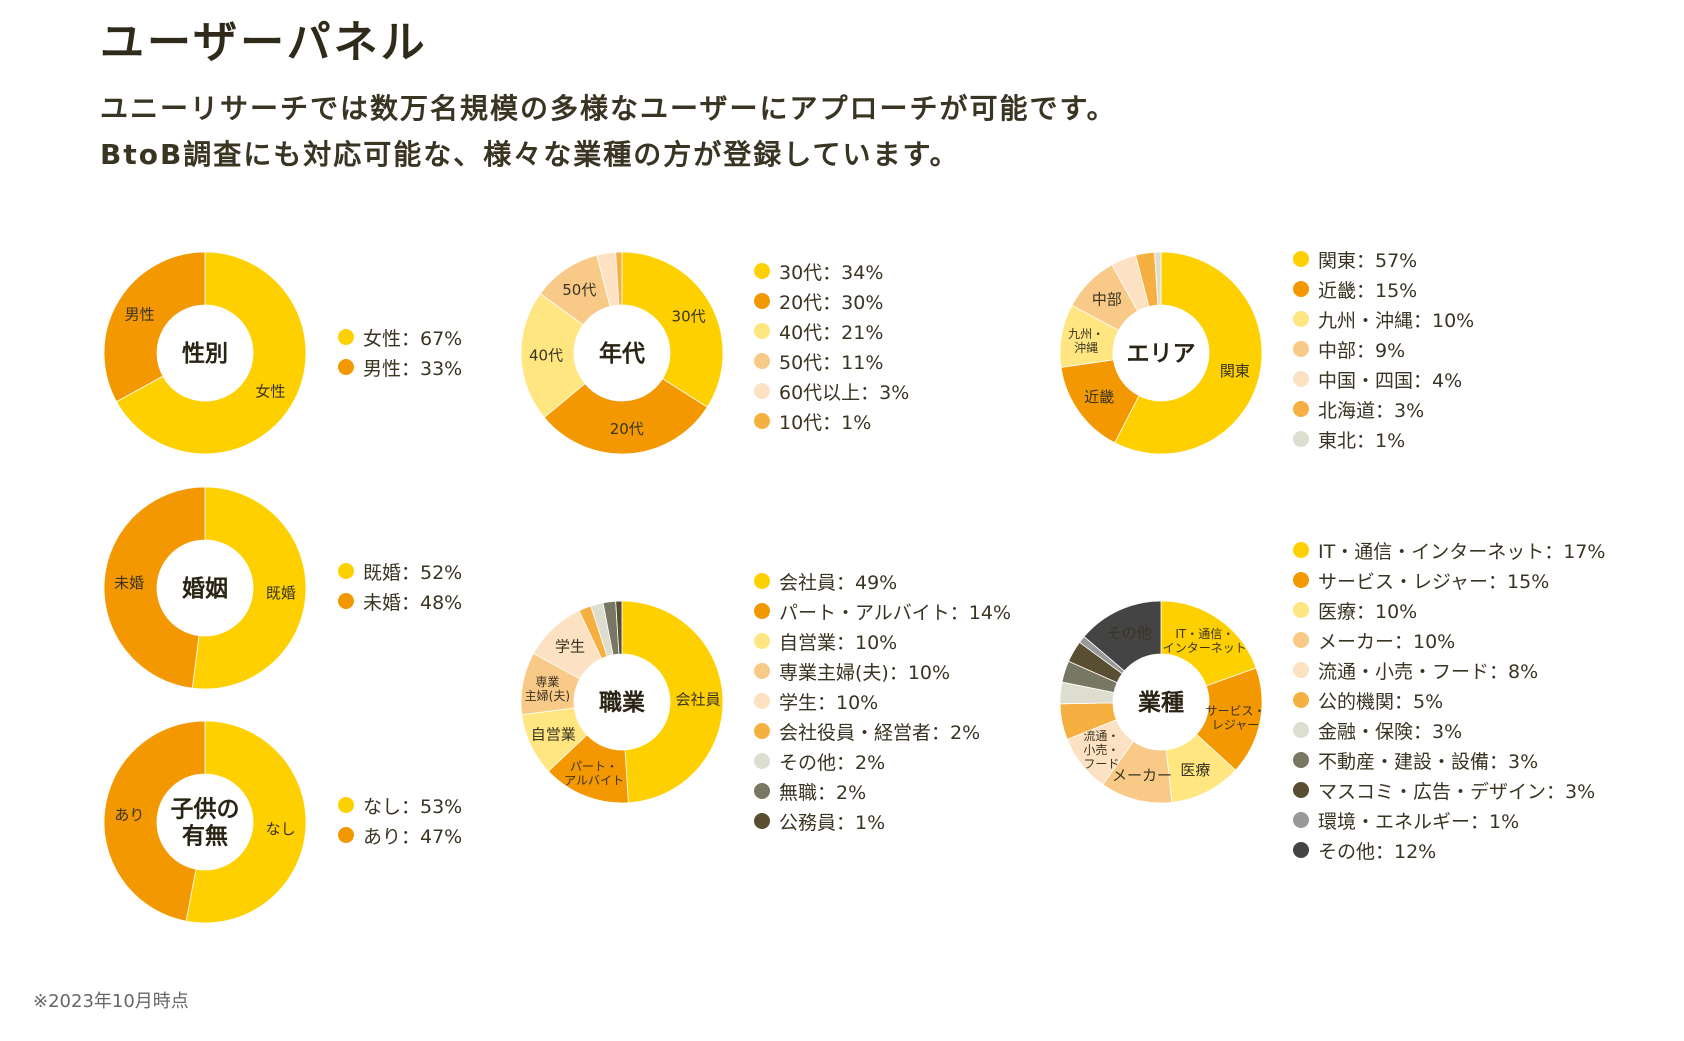  What do you see at coordinates (1101, 750) in the screenshot?
I see `industry-slice-label-4: 流通・小売・フード` at bounding box center [1101, 750].